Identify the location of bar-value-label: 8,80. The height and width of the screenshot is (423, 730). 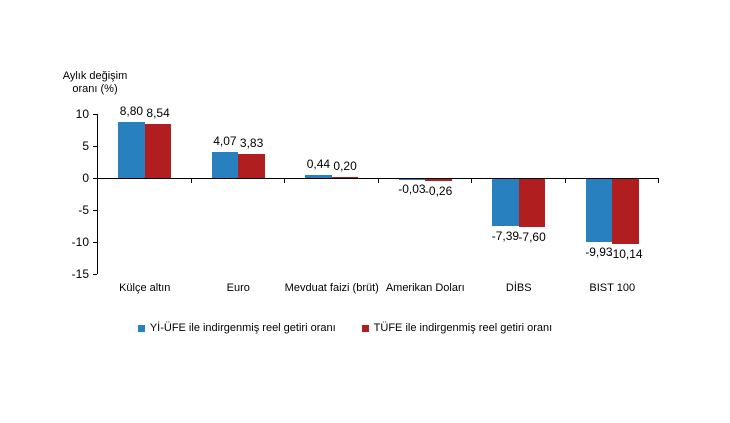
(131, 110).